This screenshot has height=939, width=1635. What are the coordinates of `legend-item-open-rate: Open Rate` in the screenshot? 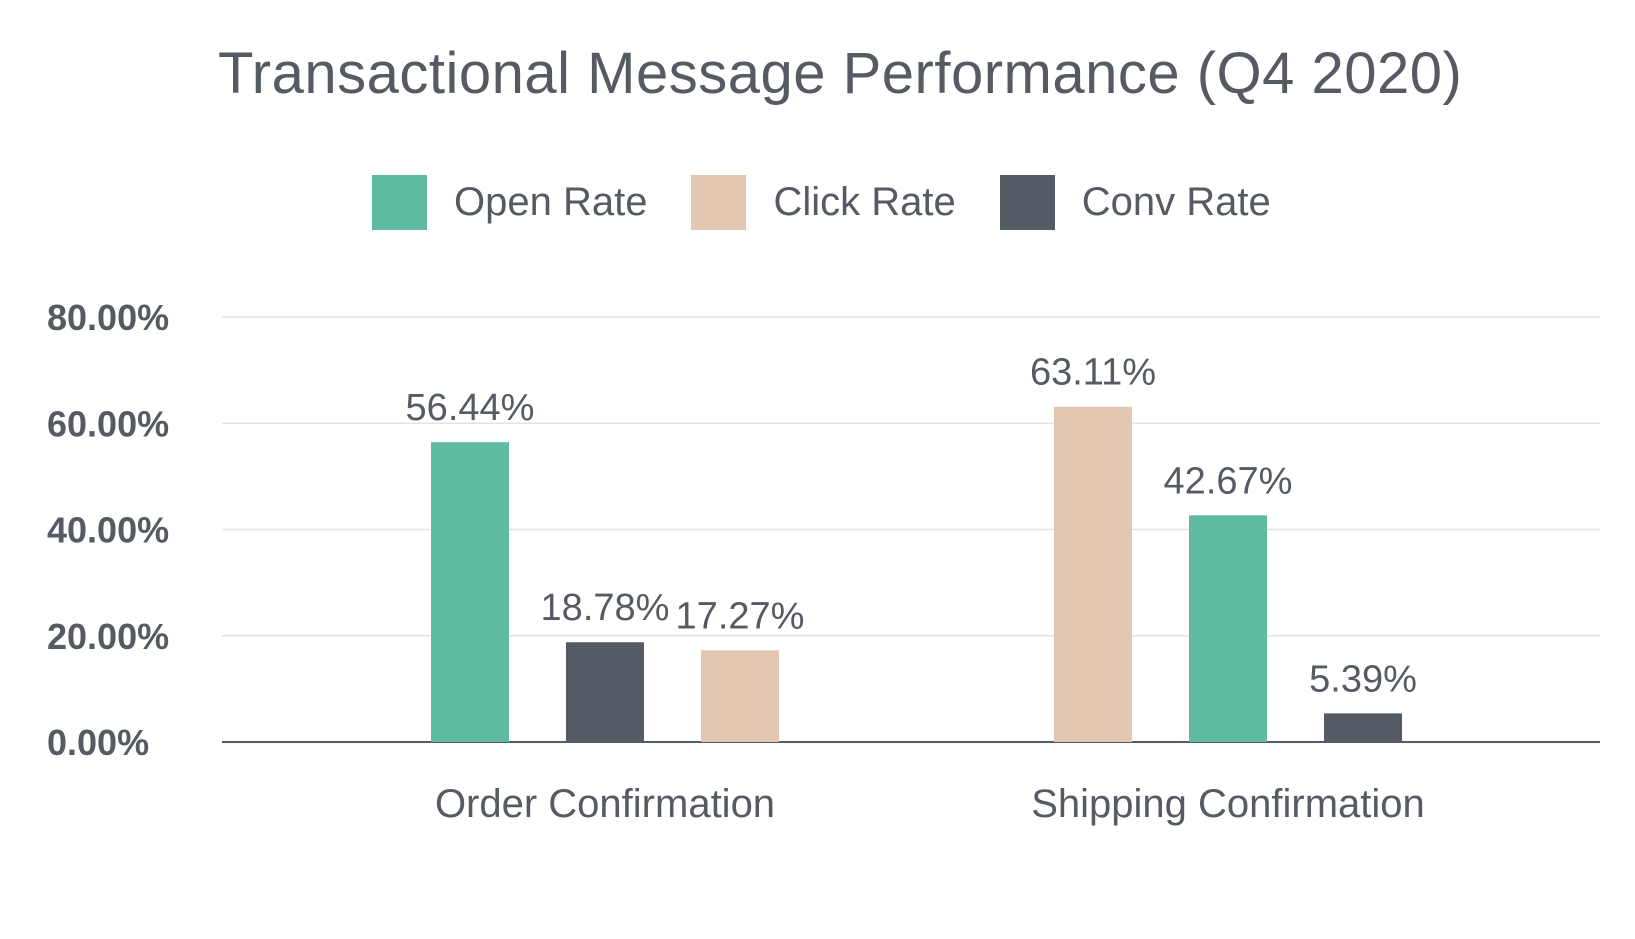 It's located at (509, 202).